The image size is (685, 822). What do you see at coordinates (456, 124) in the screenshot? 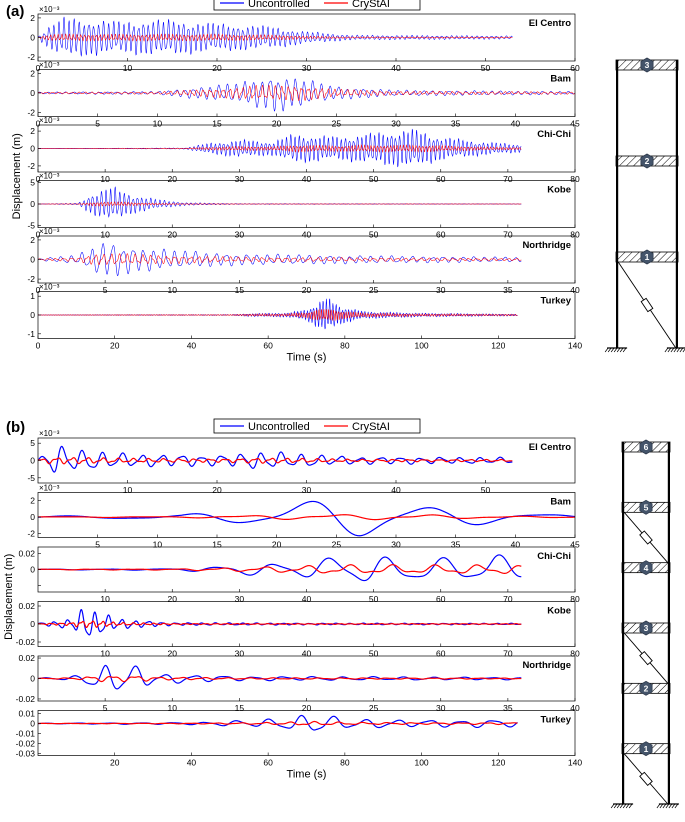
I see `x-tick-label: 35` at bounding box center [456, 124].